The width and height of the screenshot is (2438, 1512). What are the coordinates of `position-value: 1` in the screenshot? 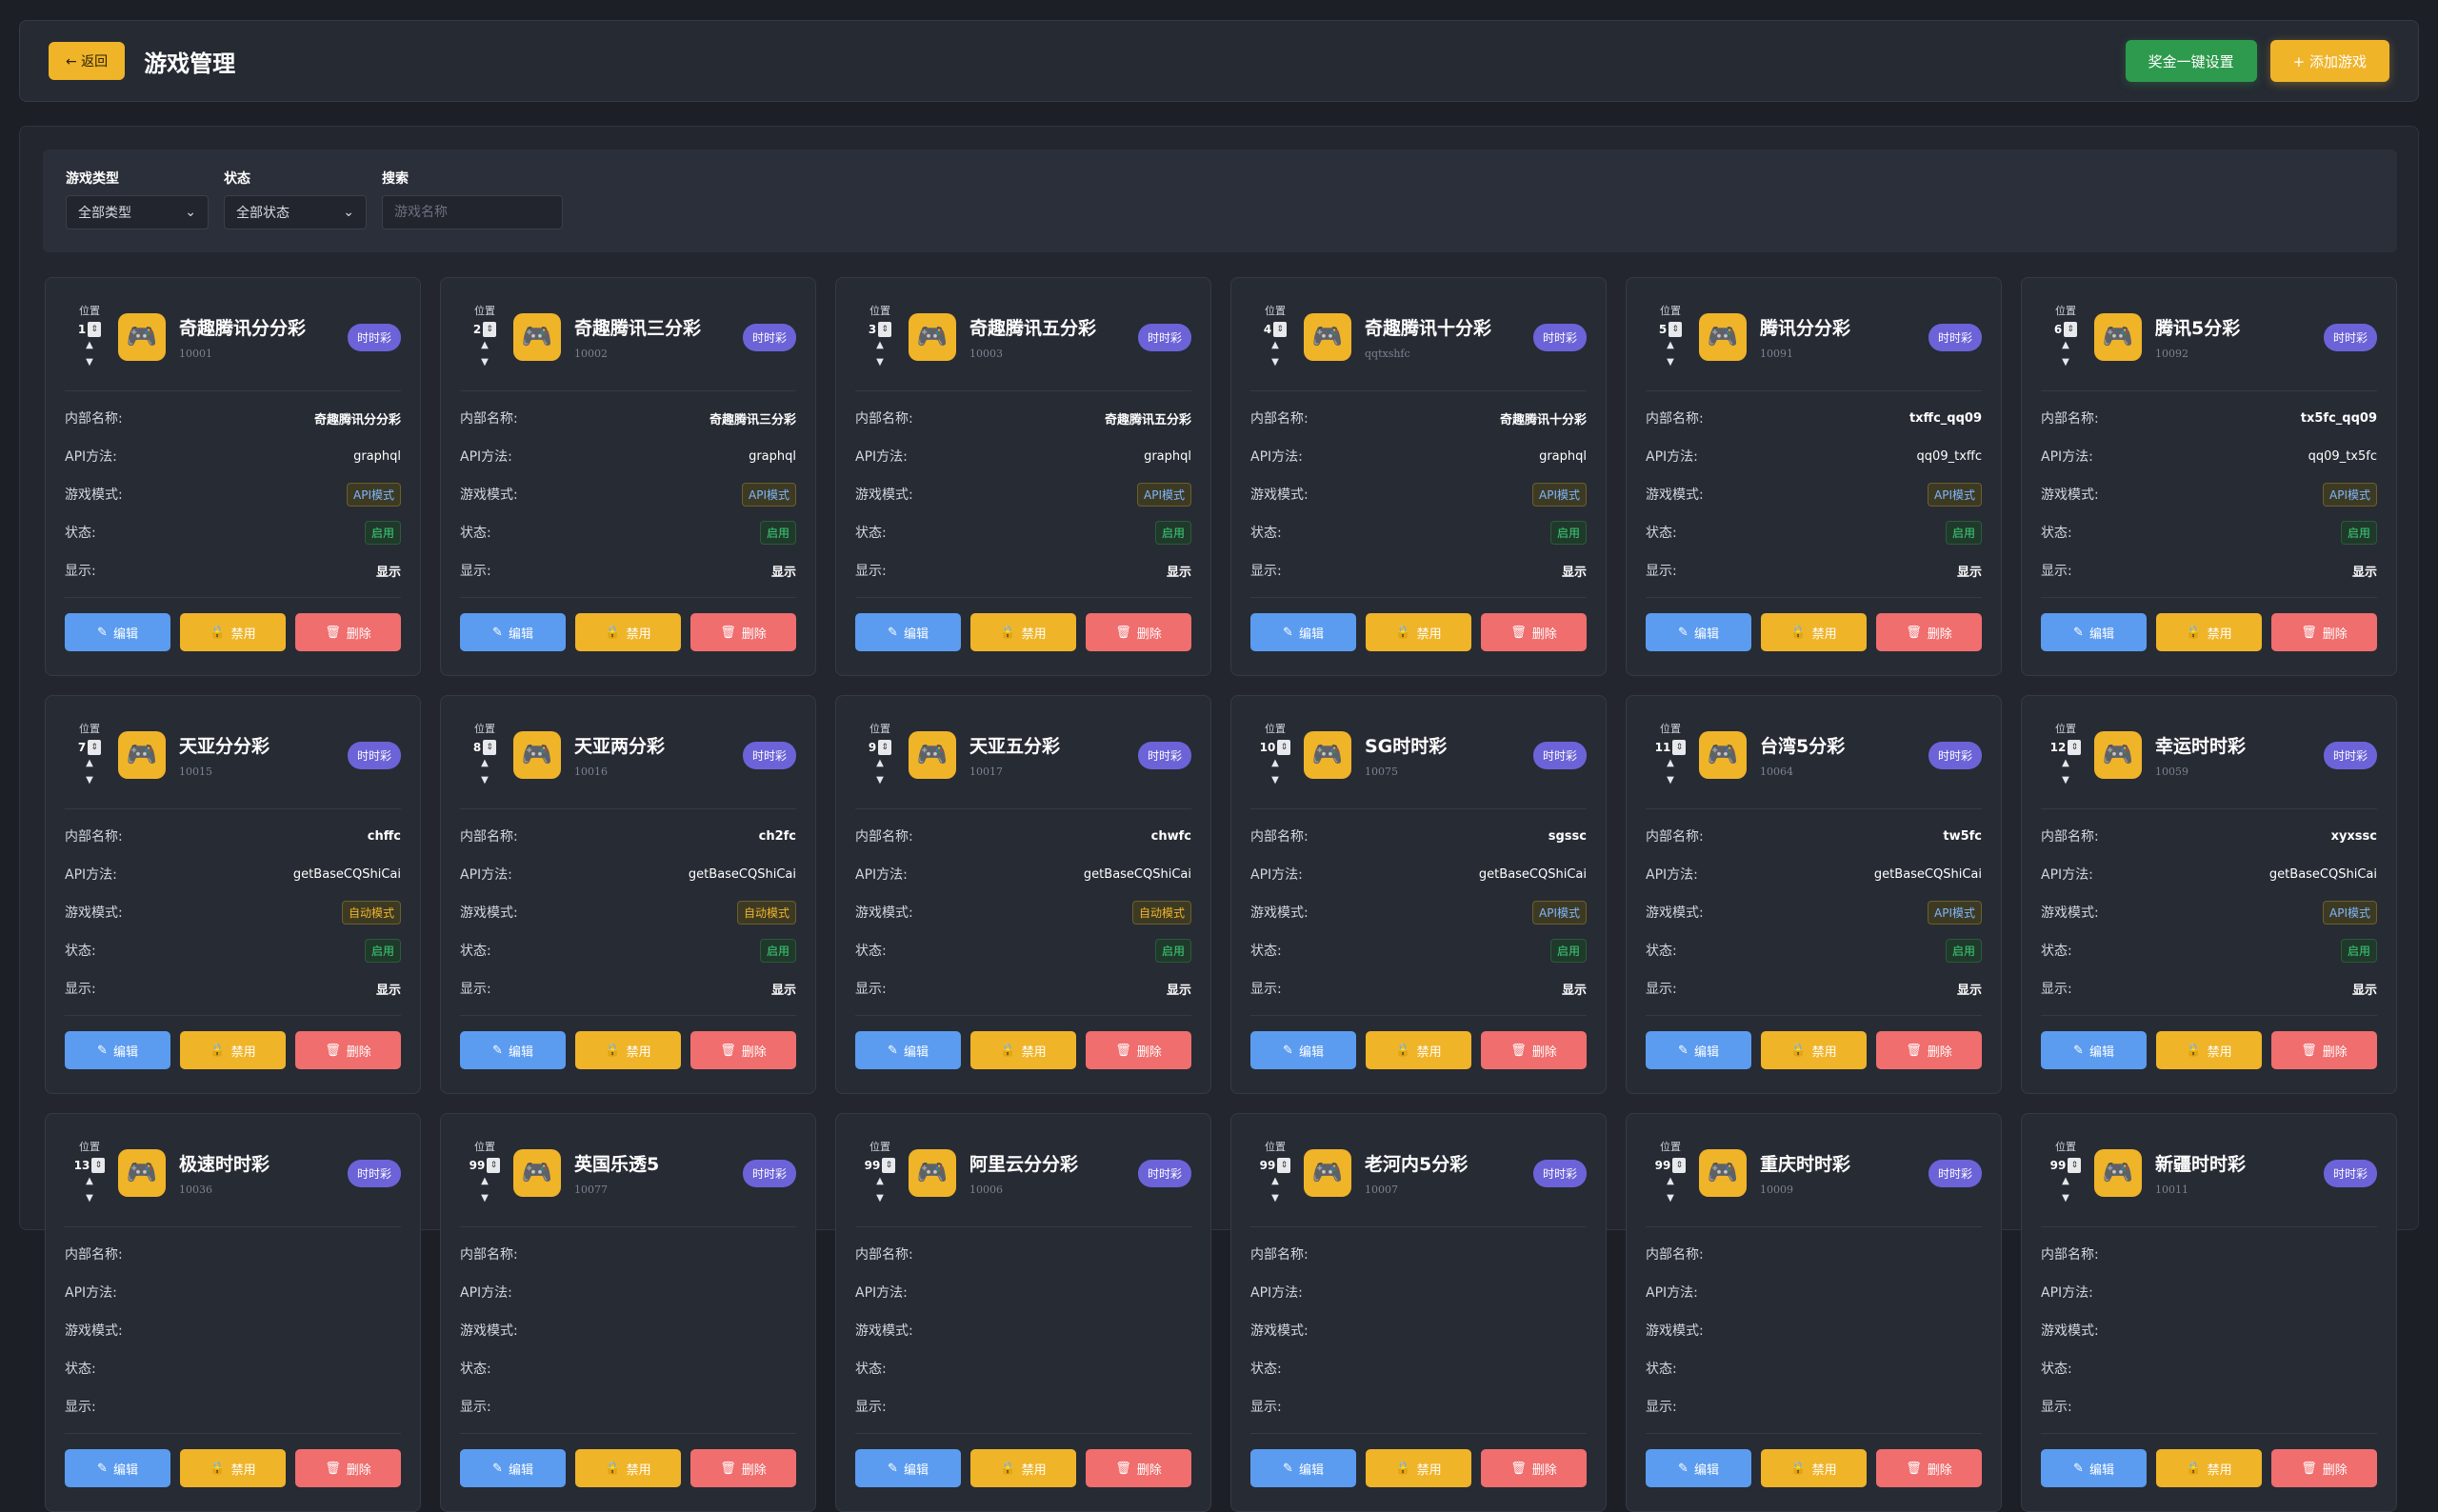 It's located at (82, 329).